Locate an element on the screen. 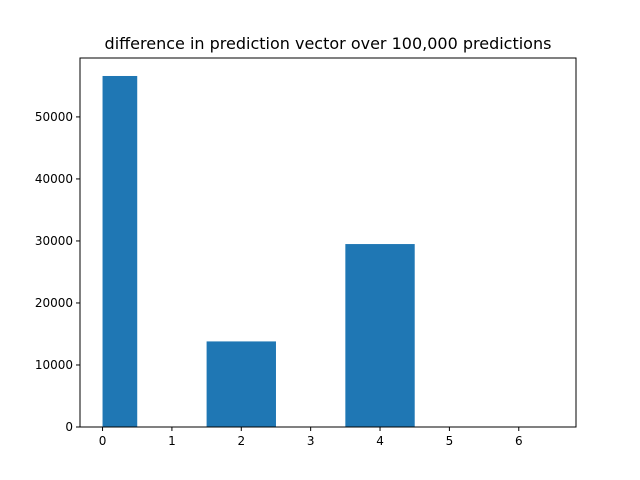 This screenshot has height=480, width=640. y-tick-label-20000: 20000 is located at coordinates (54, 303).